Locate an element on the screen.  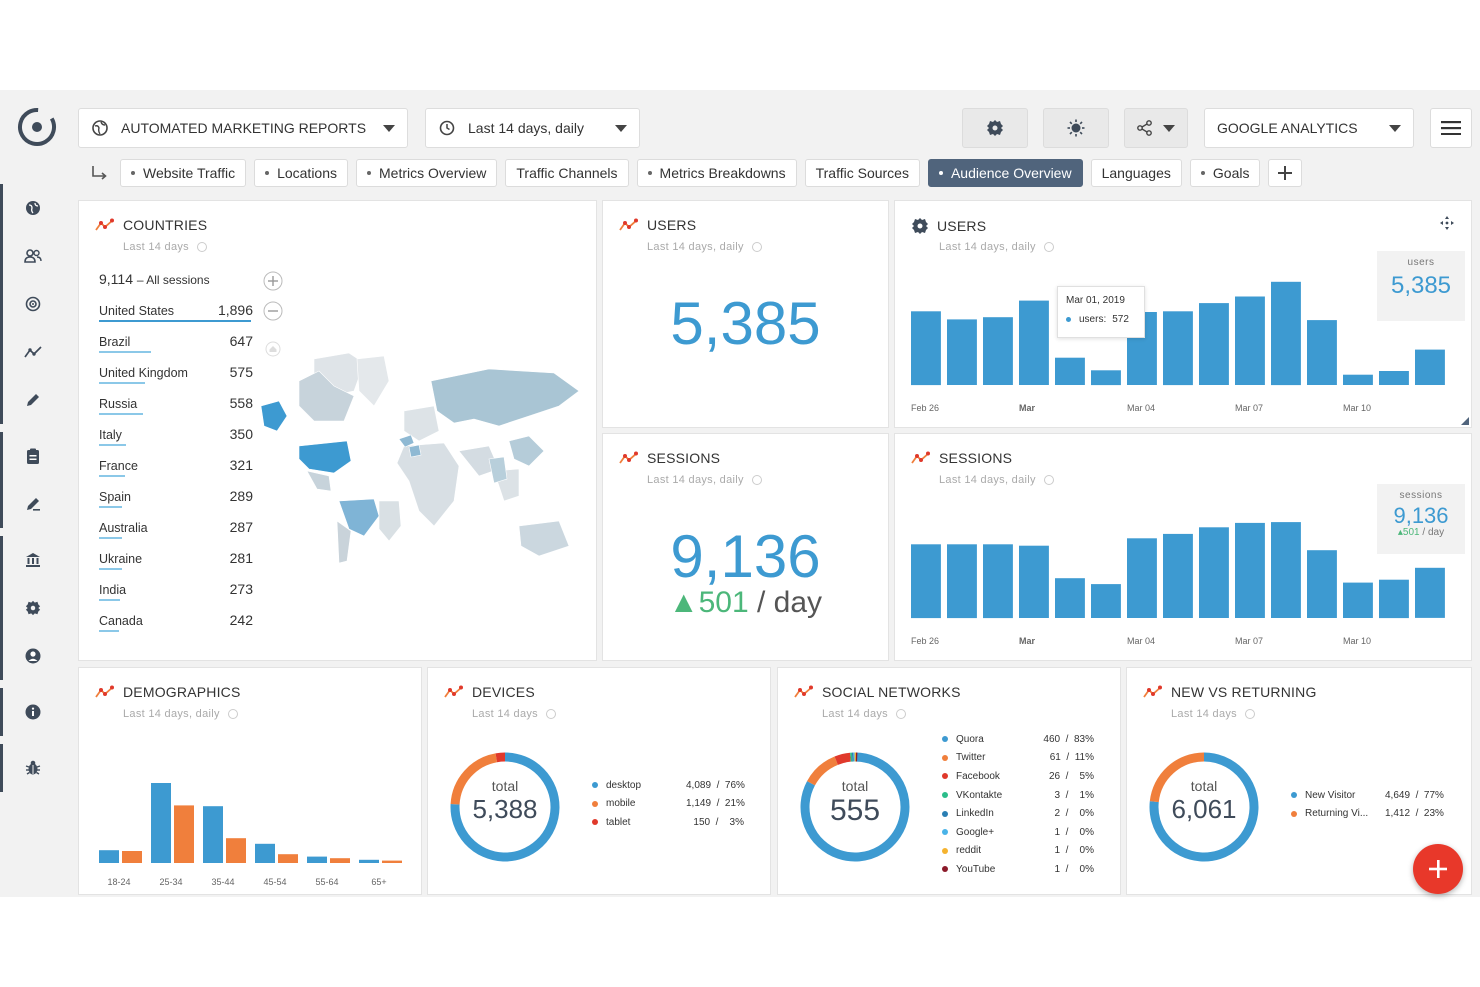
share-button is located at coordinates (1156, 128).